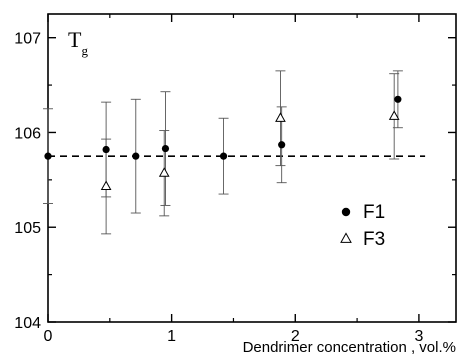 This screenshot has width=466, height=361. Describe the element at coordinates (48, 336) in the screenshot. I see `x-tick-label: 0` at that location.